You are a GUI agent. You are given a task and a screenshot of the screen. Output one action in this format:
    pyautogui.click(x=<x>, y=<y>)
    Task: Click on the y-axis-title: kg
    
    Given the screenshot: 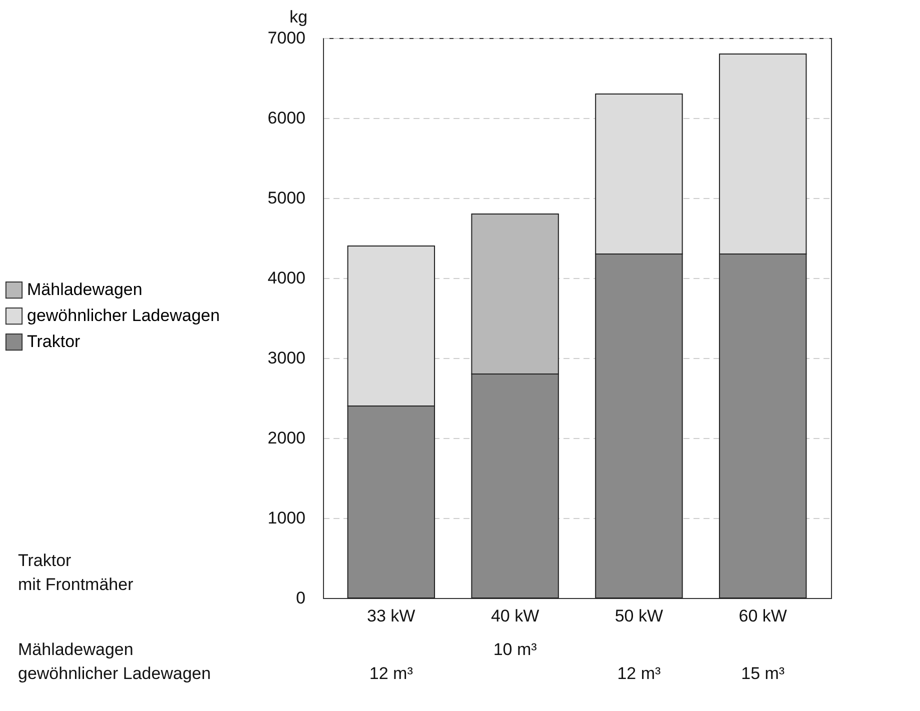 What is the action you would take?
    pyautogui.click(x=299, y=17)
    